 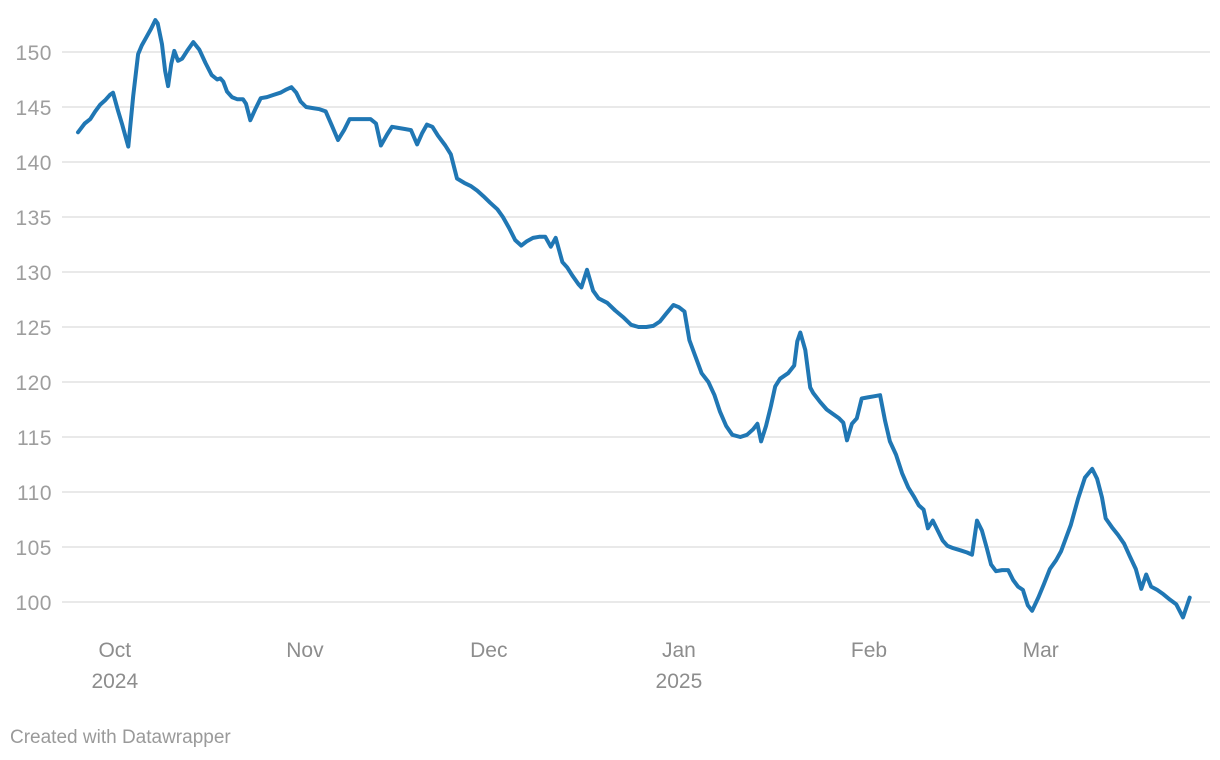 I want to click on y-axis-tick-label: 110, so click(x=34, y=493).